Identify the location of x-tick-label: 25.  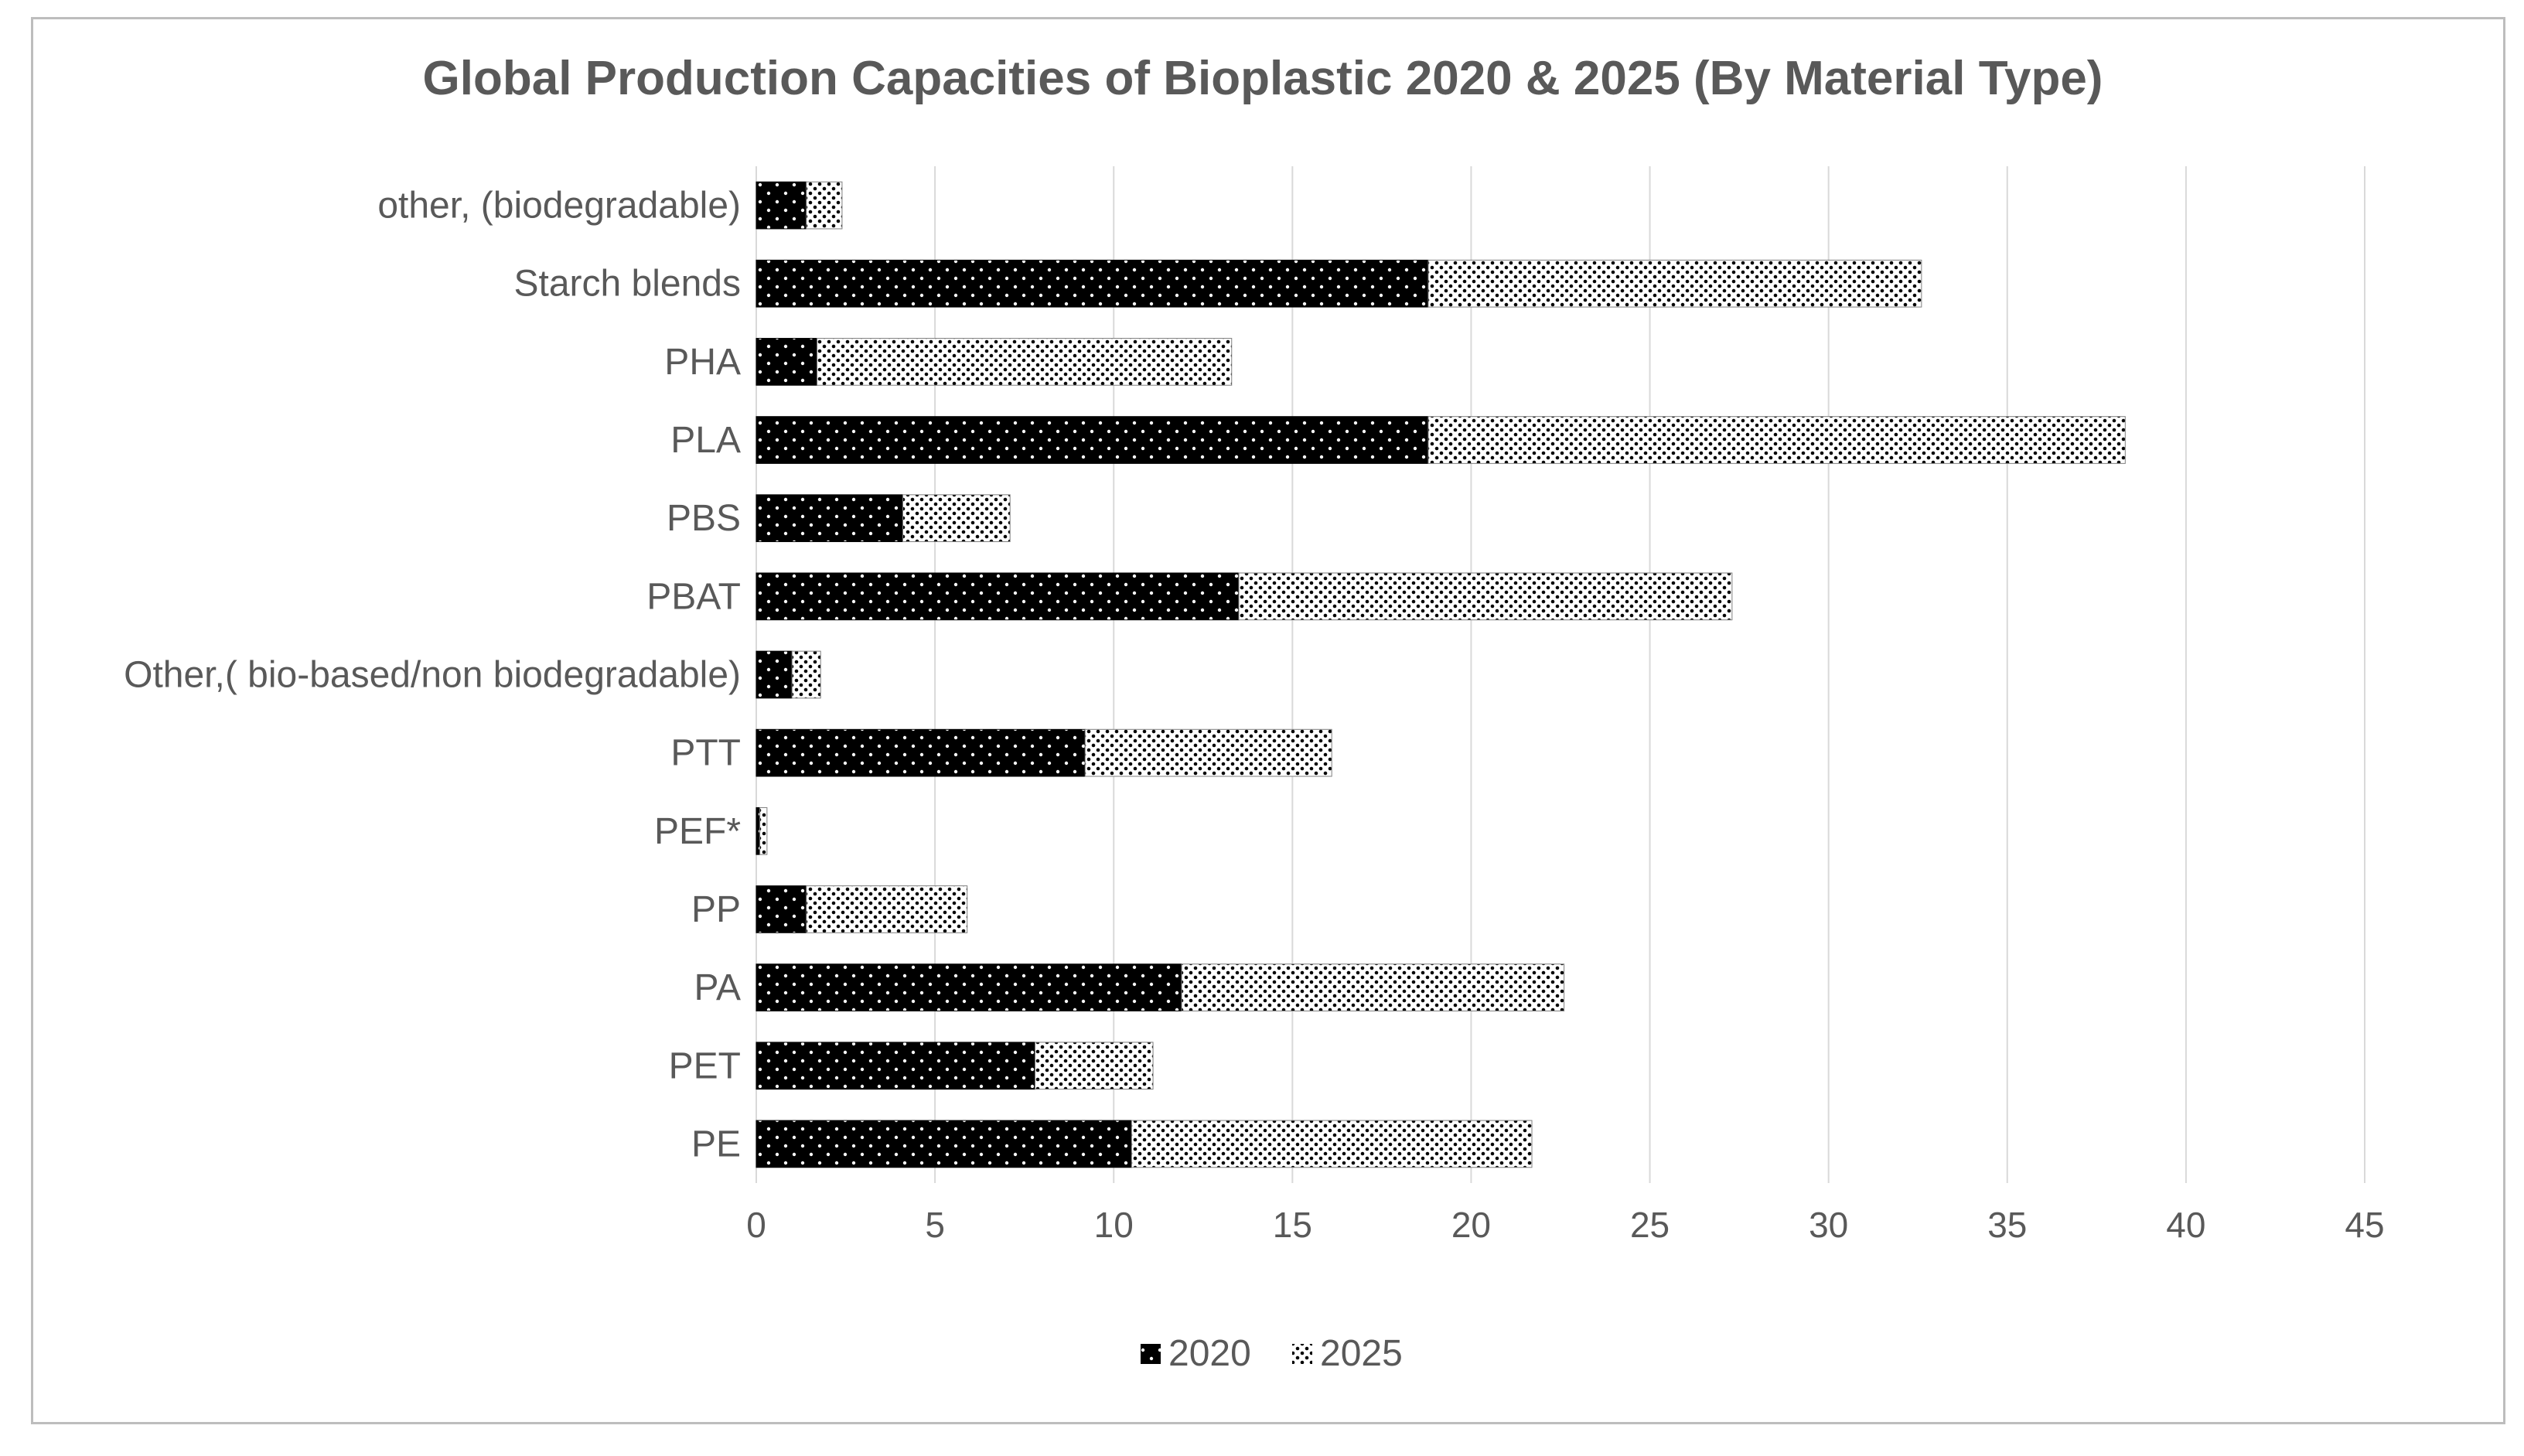
(1650, 1225).